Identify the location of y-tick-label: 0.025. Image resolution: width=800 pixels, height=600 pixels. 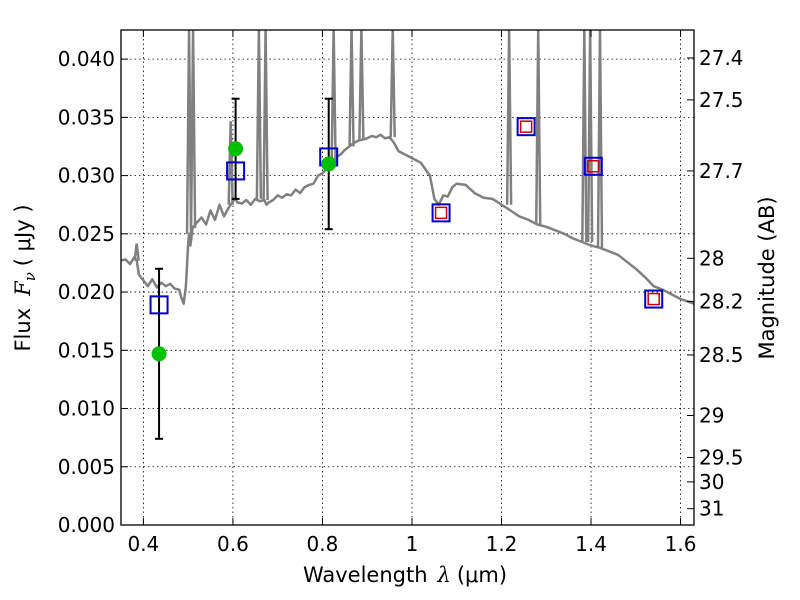
(86, 234).